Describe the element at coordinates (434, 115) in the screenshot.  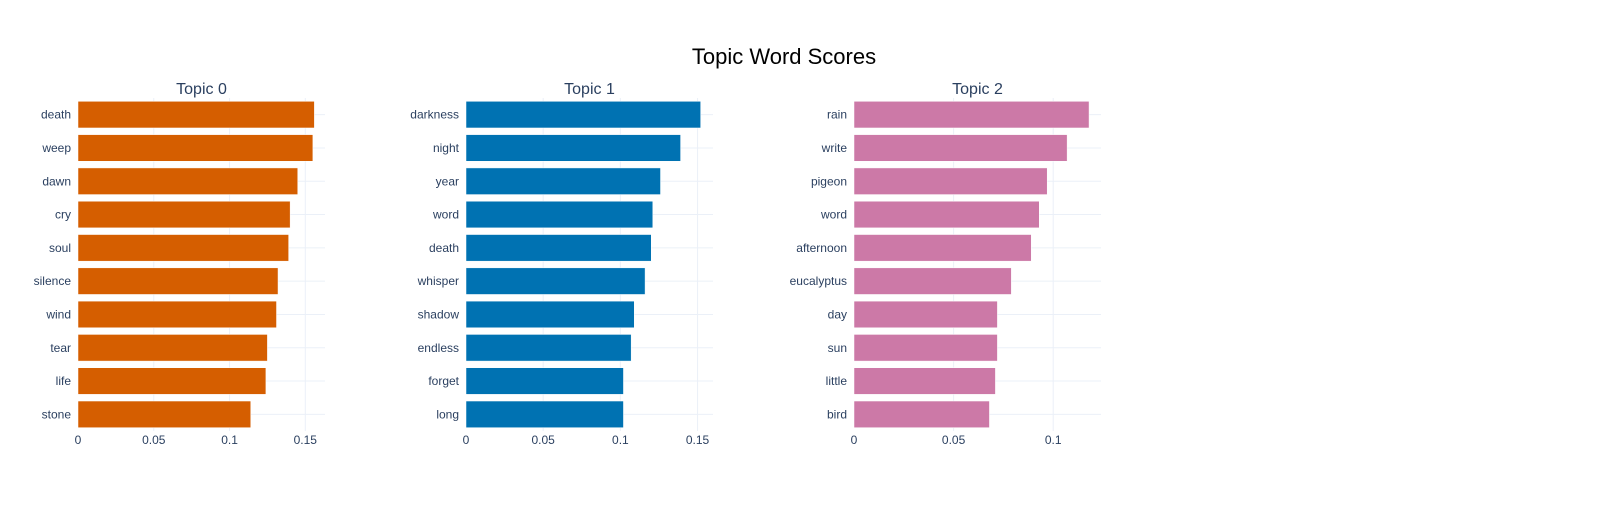
I see `y-tick-label: darkness` at that location.